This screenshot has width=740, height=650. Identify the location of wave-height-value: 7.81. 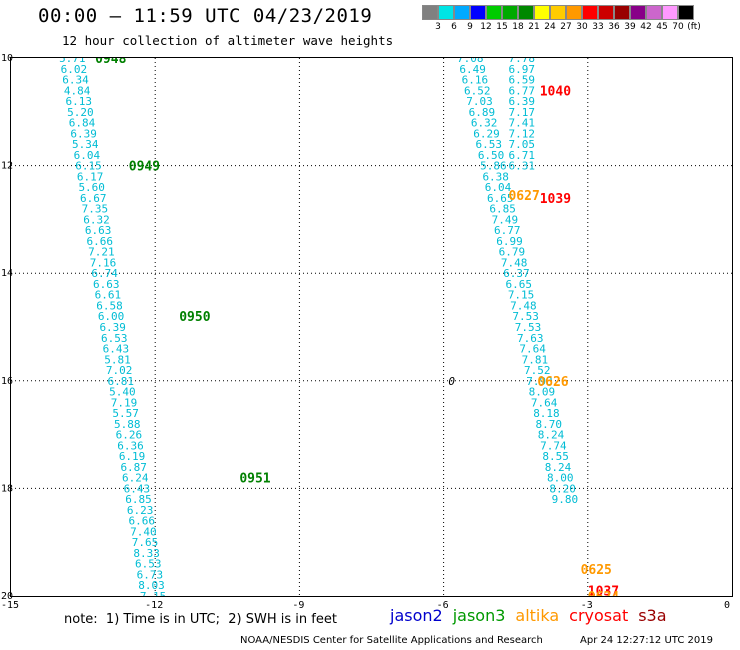
(535, 359).